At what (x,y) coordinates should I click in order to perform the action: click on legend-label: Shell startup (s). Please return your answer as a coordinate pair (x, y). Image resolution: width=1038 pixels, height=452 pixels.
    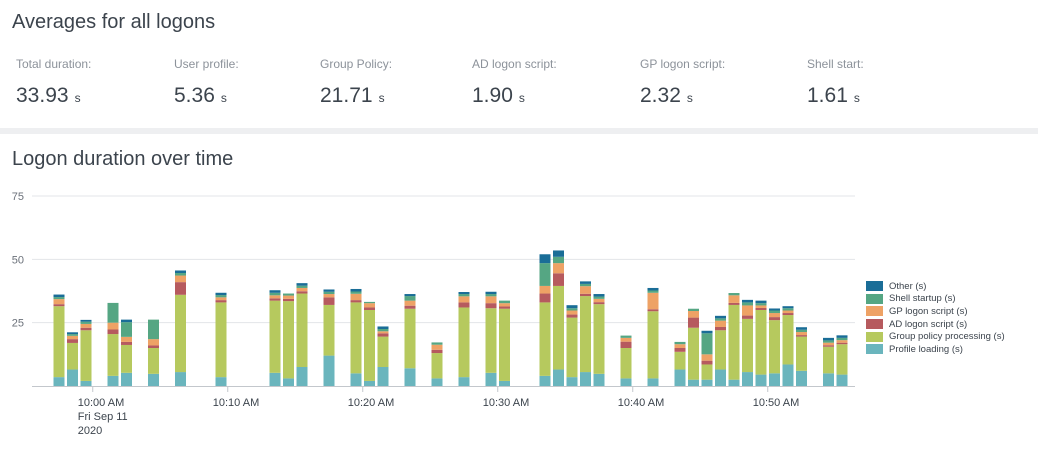
    Looking at the image, I should click on (922, 299).